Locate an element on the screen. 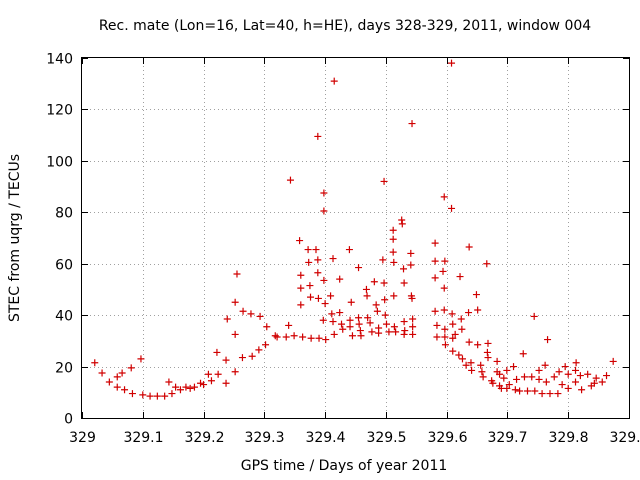  y-tick-label: 20 is located at coordinates (64, 369).